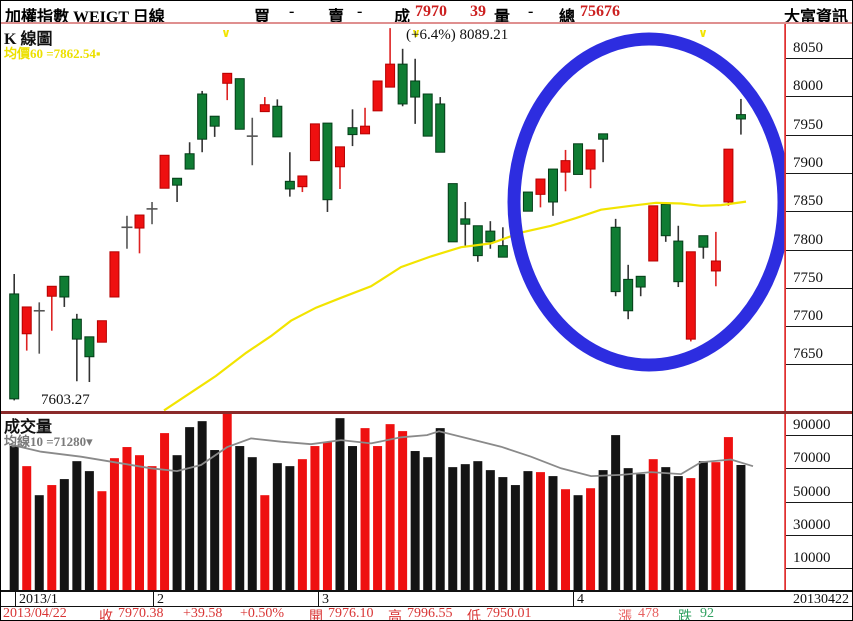 This screenshot has height=621, width=853. Describe the element at coordinates (85, 17) in the screenshot. I see `instrument-title: 加權指數 WEIGT 日線` at that location.